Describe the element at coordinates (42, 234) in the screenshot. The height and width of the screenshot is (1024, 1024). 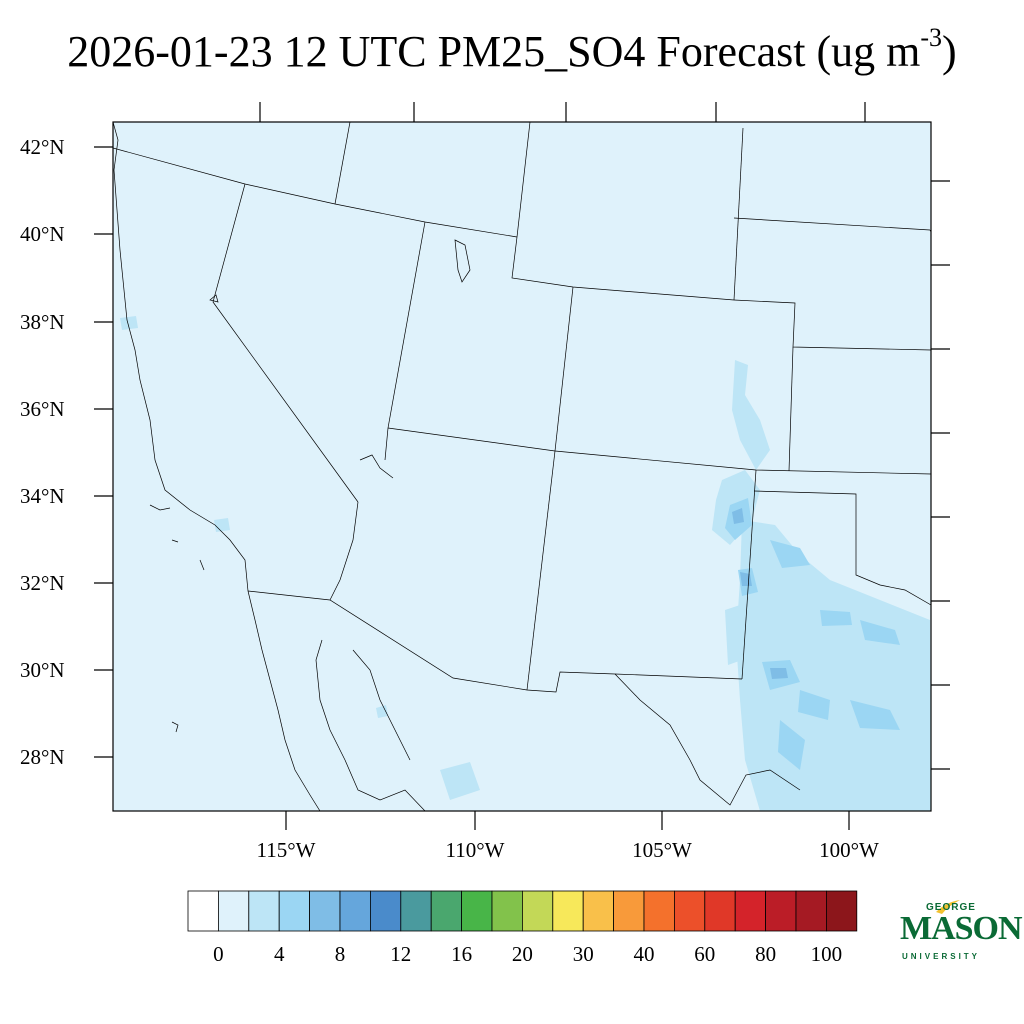
I see `lat-label: 40°N` at that location.